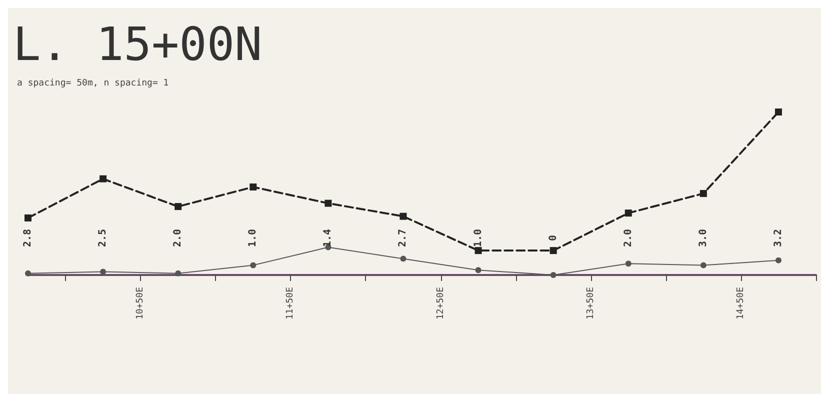  What do you see at coordinates (103, 238) in the screenshot?
I see `annotation: 2.5` at bounding box center [103, 238].